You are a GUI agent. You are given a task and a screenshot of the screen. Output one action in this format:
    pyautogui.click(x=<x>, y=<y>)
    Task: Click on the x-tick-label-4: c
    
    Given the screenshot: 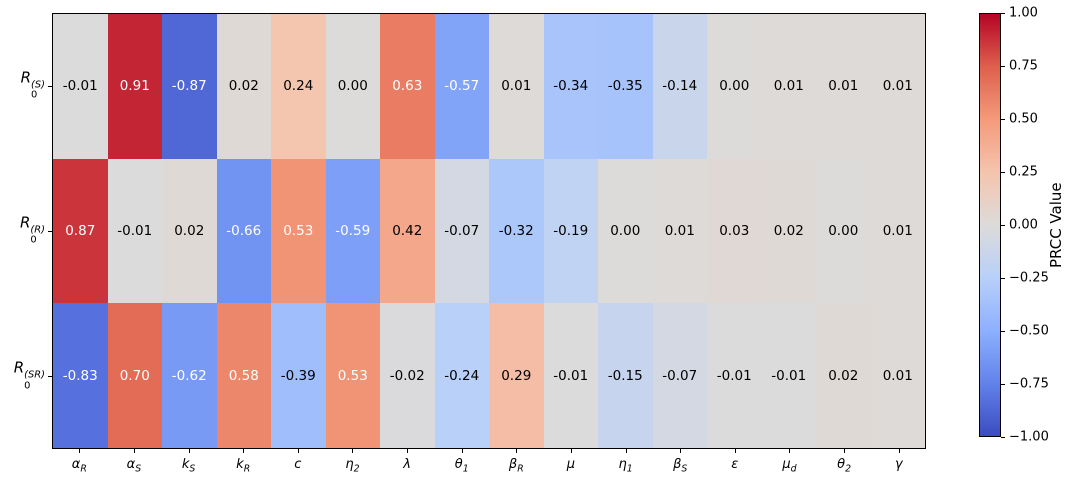 What is the action you would take?
    pyautogui.click(x=298, y=464)
    